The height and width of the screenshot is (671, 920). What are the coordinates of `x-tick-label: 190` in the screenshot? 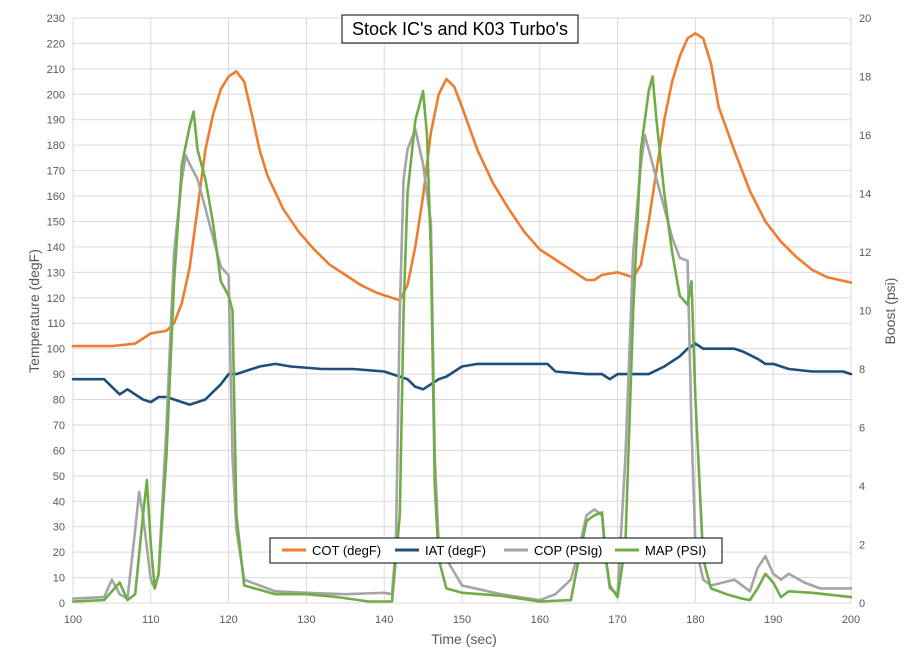 It's located at (773, 620).